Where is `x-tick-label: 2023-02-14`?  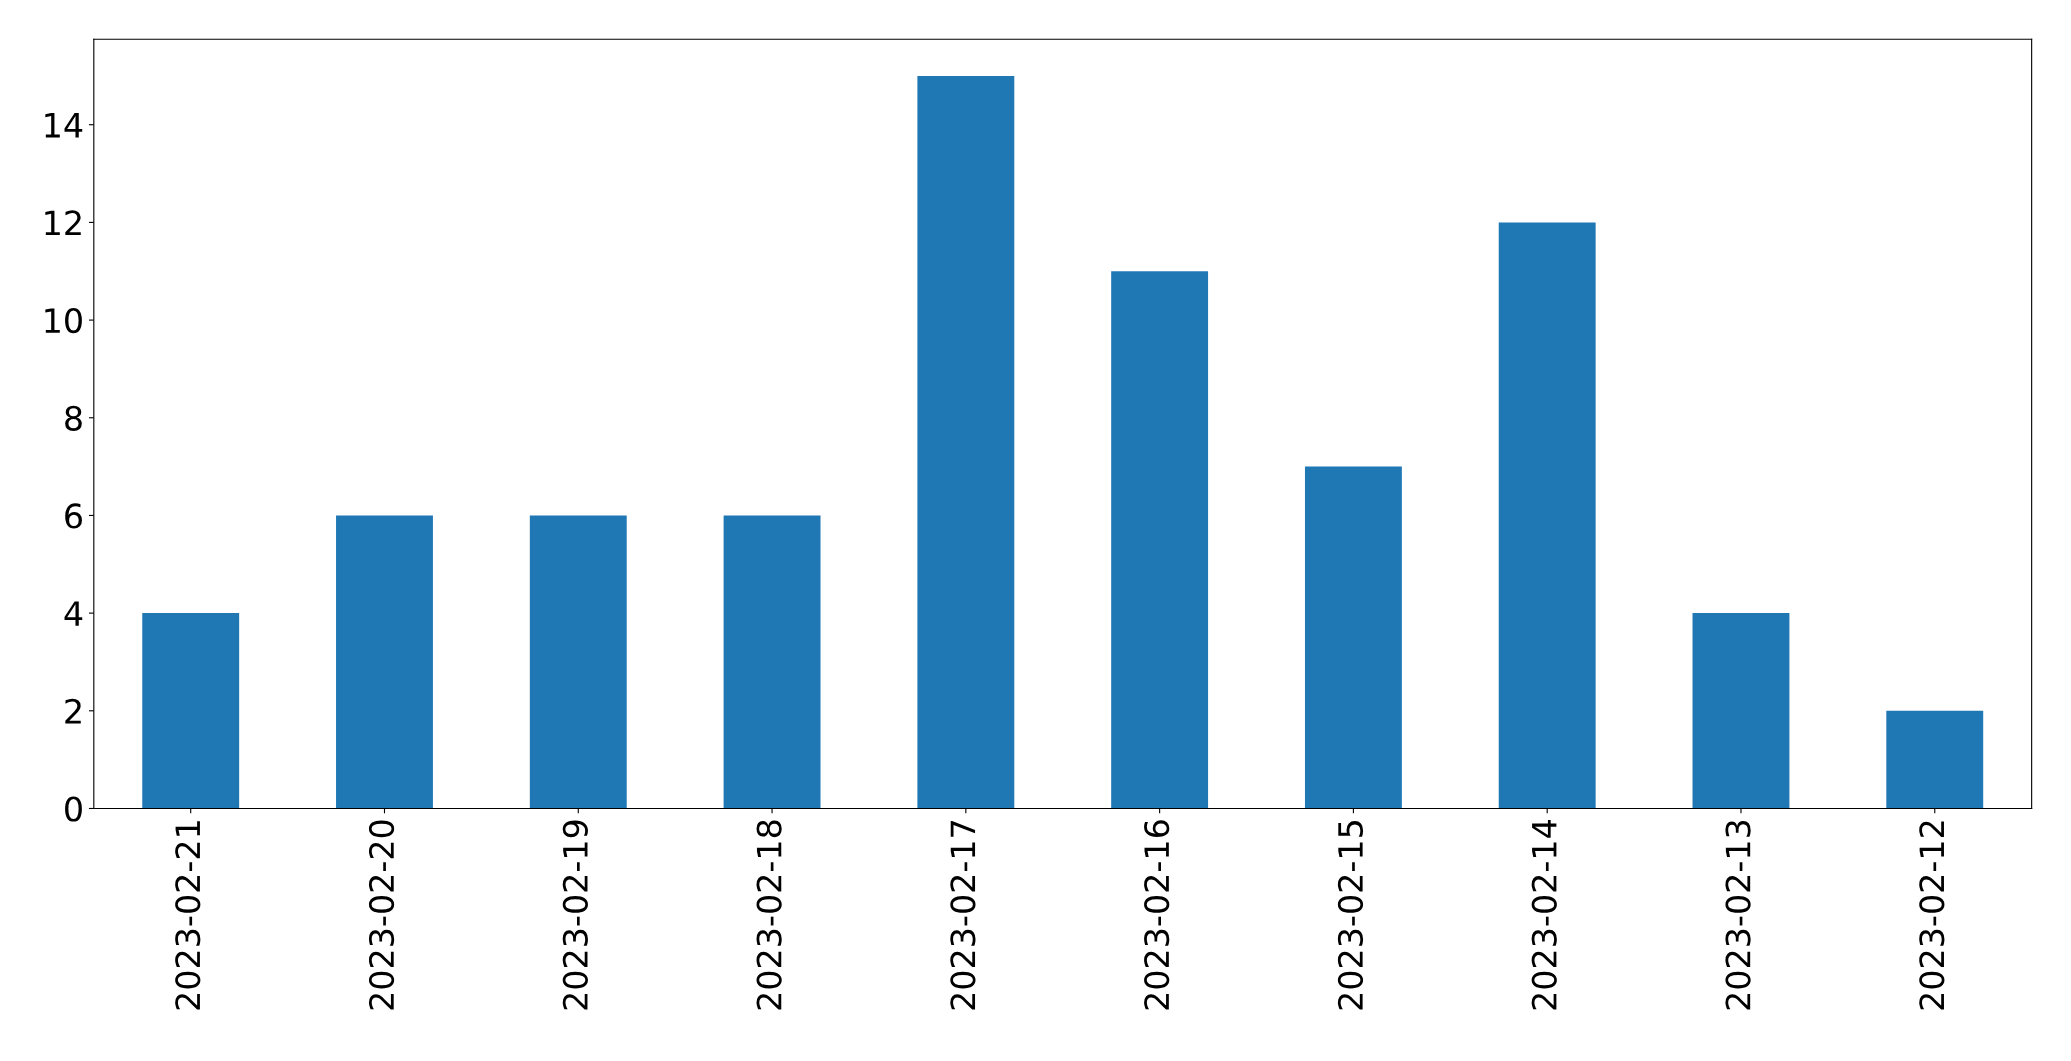 x-tick-label: 2023-02-14 is located at coordinates (1544, 915).